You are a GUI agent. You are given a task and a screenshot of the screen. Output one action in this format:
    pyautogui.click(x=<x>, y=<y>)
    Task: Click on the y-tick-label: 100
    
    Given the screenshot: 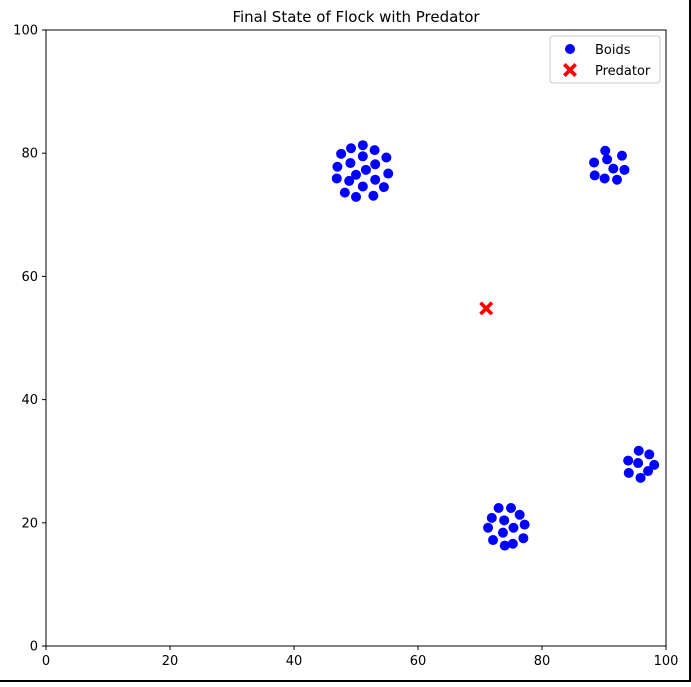 What is the action you would take?
    pyautogui.click(x=25, y=31)
    